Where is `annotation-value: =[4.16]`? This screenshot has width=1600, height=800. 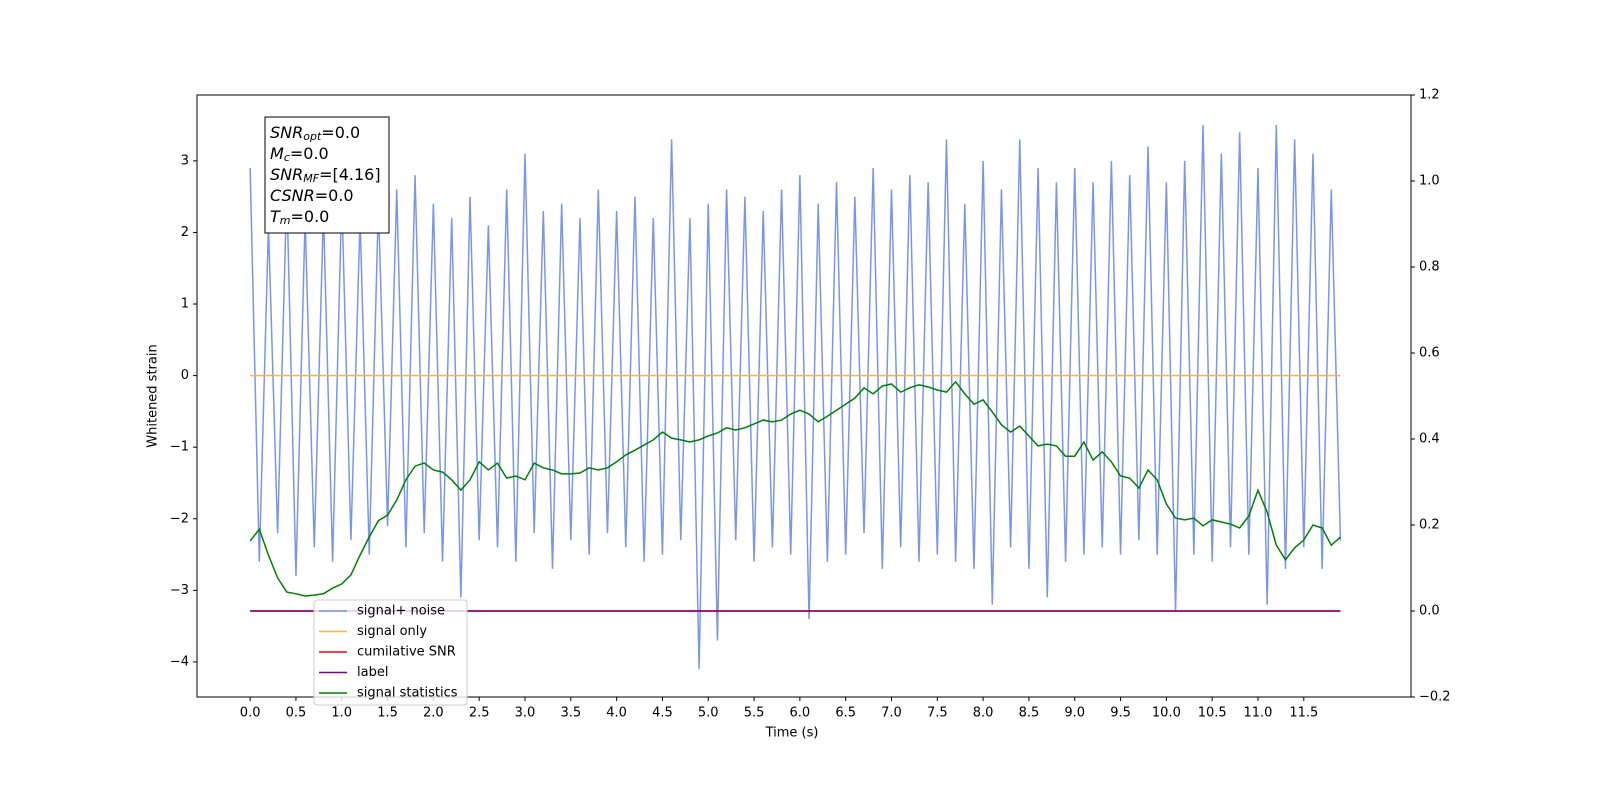
annotation-value: =[4.16] is located at coordinates (350, 174).